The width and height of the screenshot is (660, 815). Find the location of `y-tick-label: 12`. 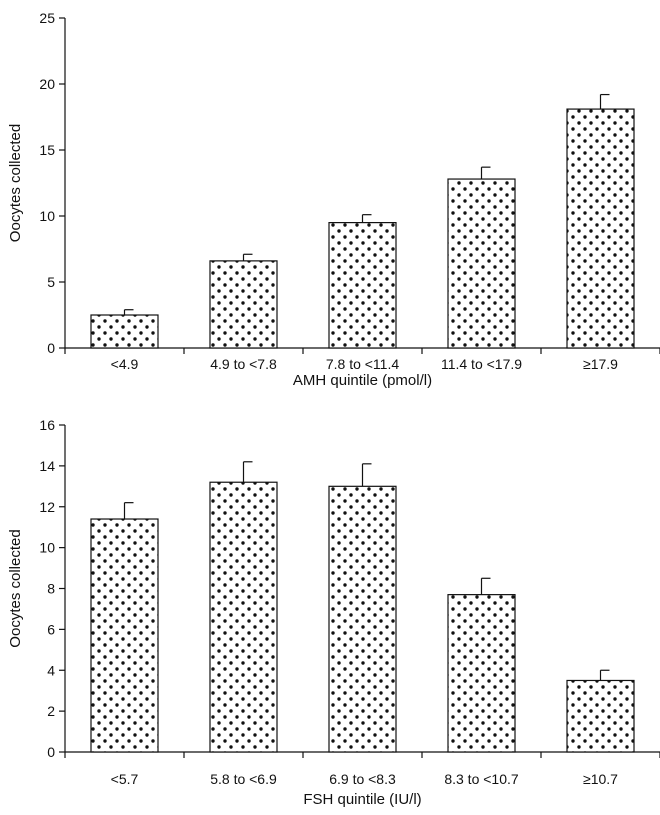

y-tick-label: 12 is located at coordinates (47, 507).